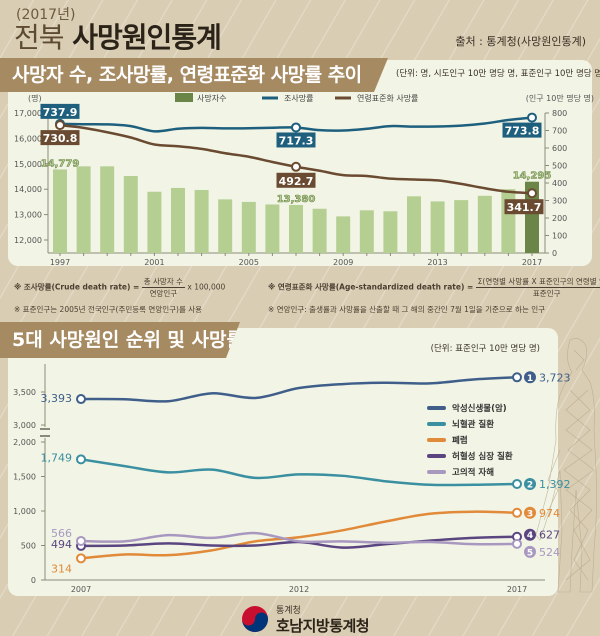  I want to click on bar-2000, so click(130, 214).